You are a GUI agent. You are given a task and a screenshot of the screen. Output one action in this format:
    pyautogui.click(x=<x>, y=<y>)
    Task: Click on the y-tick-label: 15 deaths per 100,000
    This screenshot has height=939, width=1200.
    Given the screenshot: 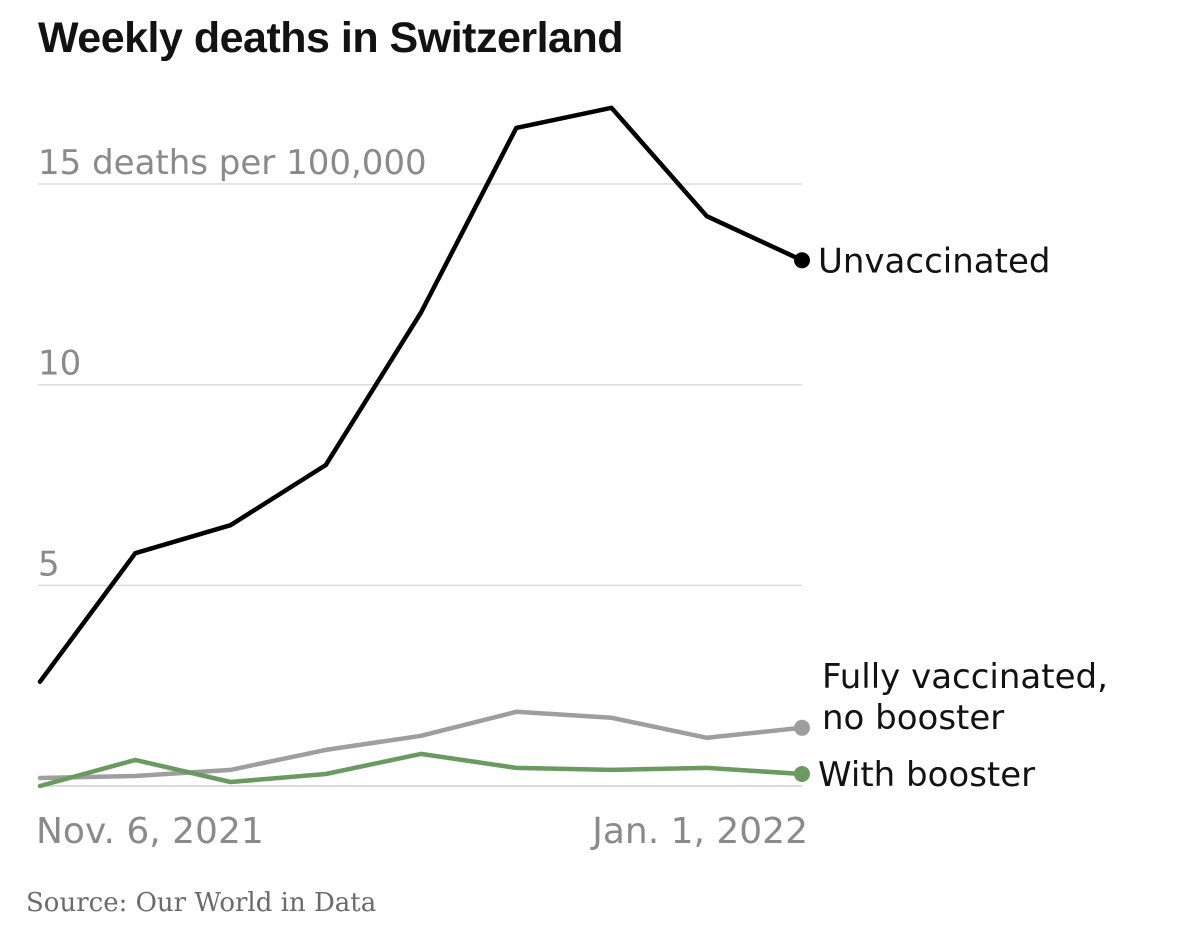 What is the action you would take?
    pyautogui.click(x=232, y=163)
    